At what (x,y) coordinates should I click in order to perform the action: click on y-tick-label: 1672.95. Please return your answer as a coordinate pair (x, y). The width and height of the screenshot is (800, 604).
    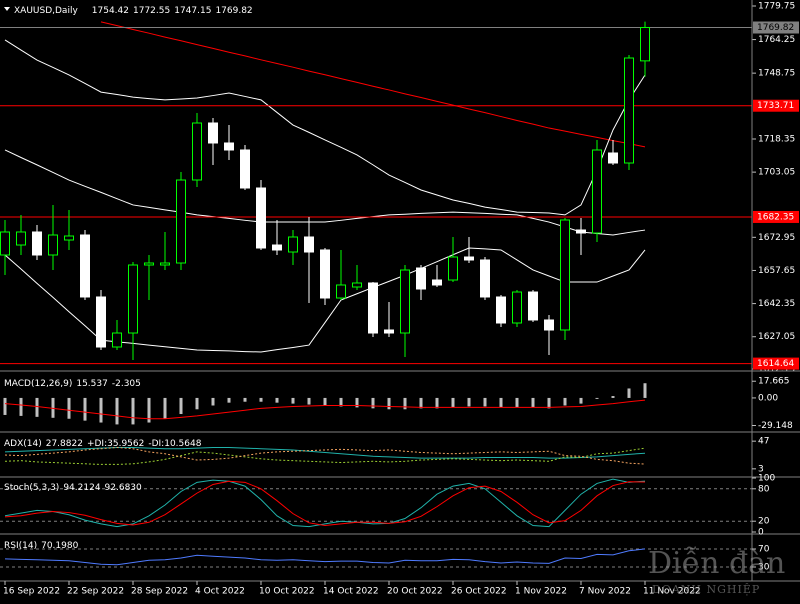
    Looking at the image, I should click on (776, 238).